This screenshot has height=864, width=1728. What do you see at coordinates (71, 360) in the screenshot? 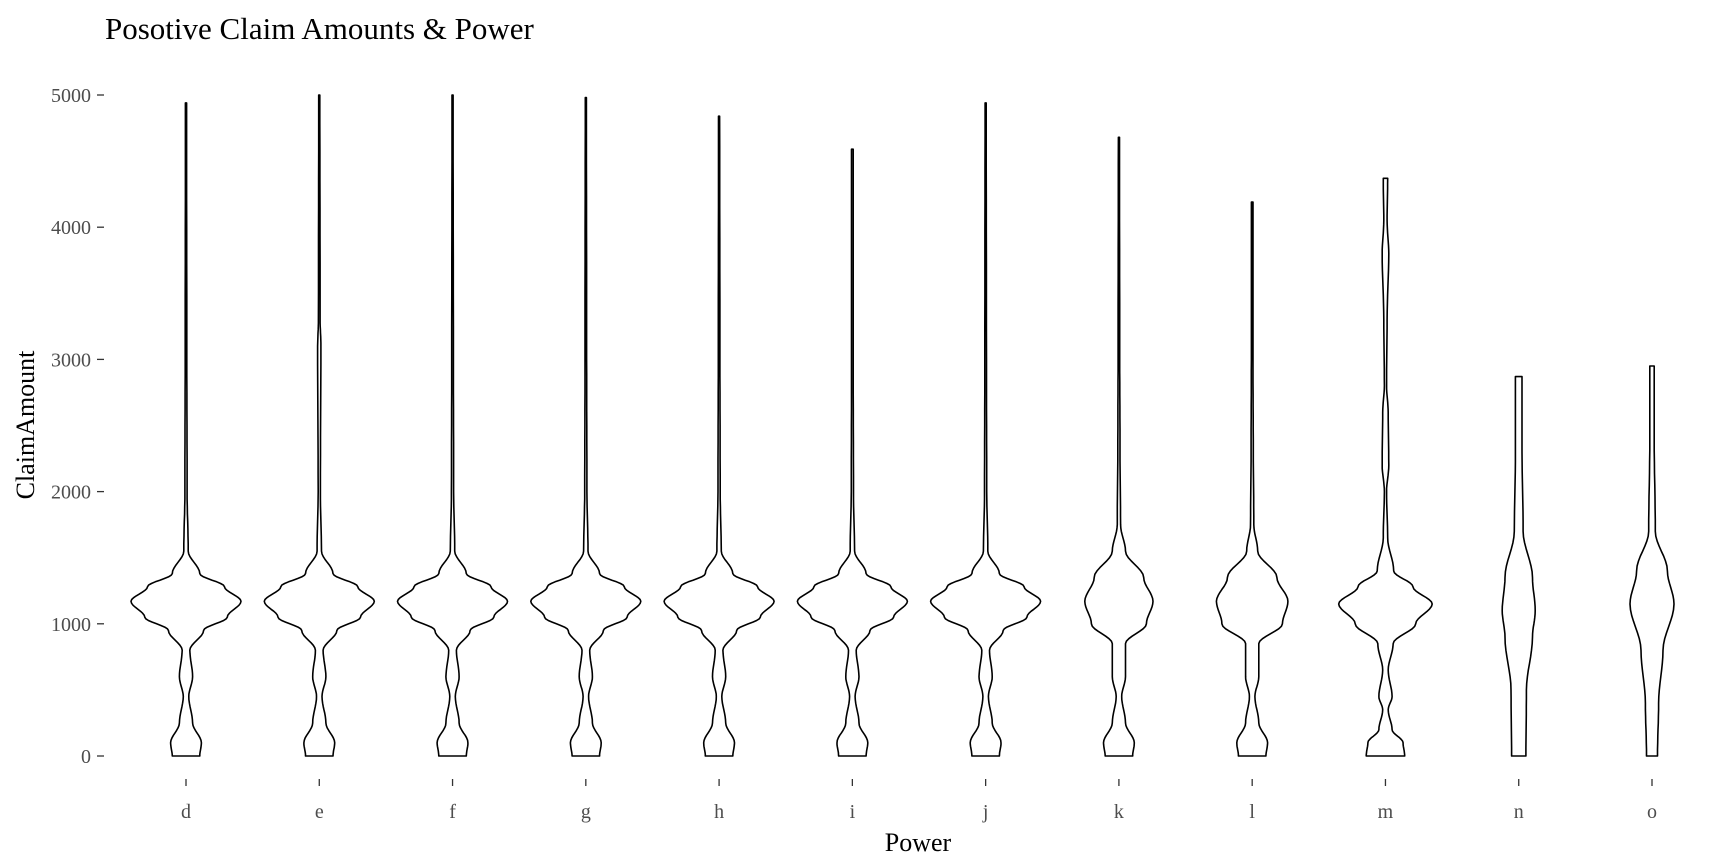
I see `y-tick-label: 3000` at bounding box center [71, 360].